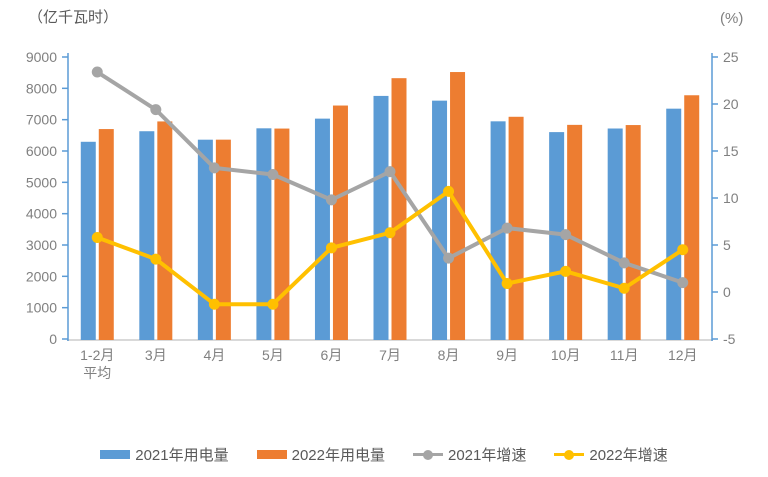  Describe the element at coordinates (338, 455) in the screenshot. I see `legend-label-2022-consumption: 2022年用电量` at that location.